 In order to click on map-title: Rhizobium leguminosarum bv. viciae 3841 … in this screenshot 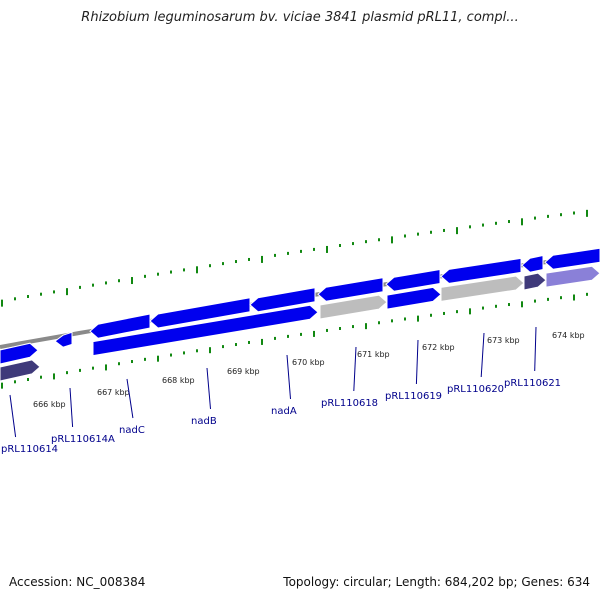, I will do `click(300, 17)`.